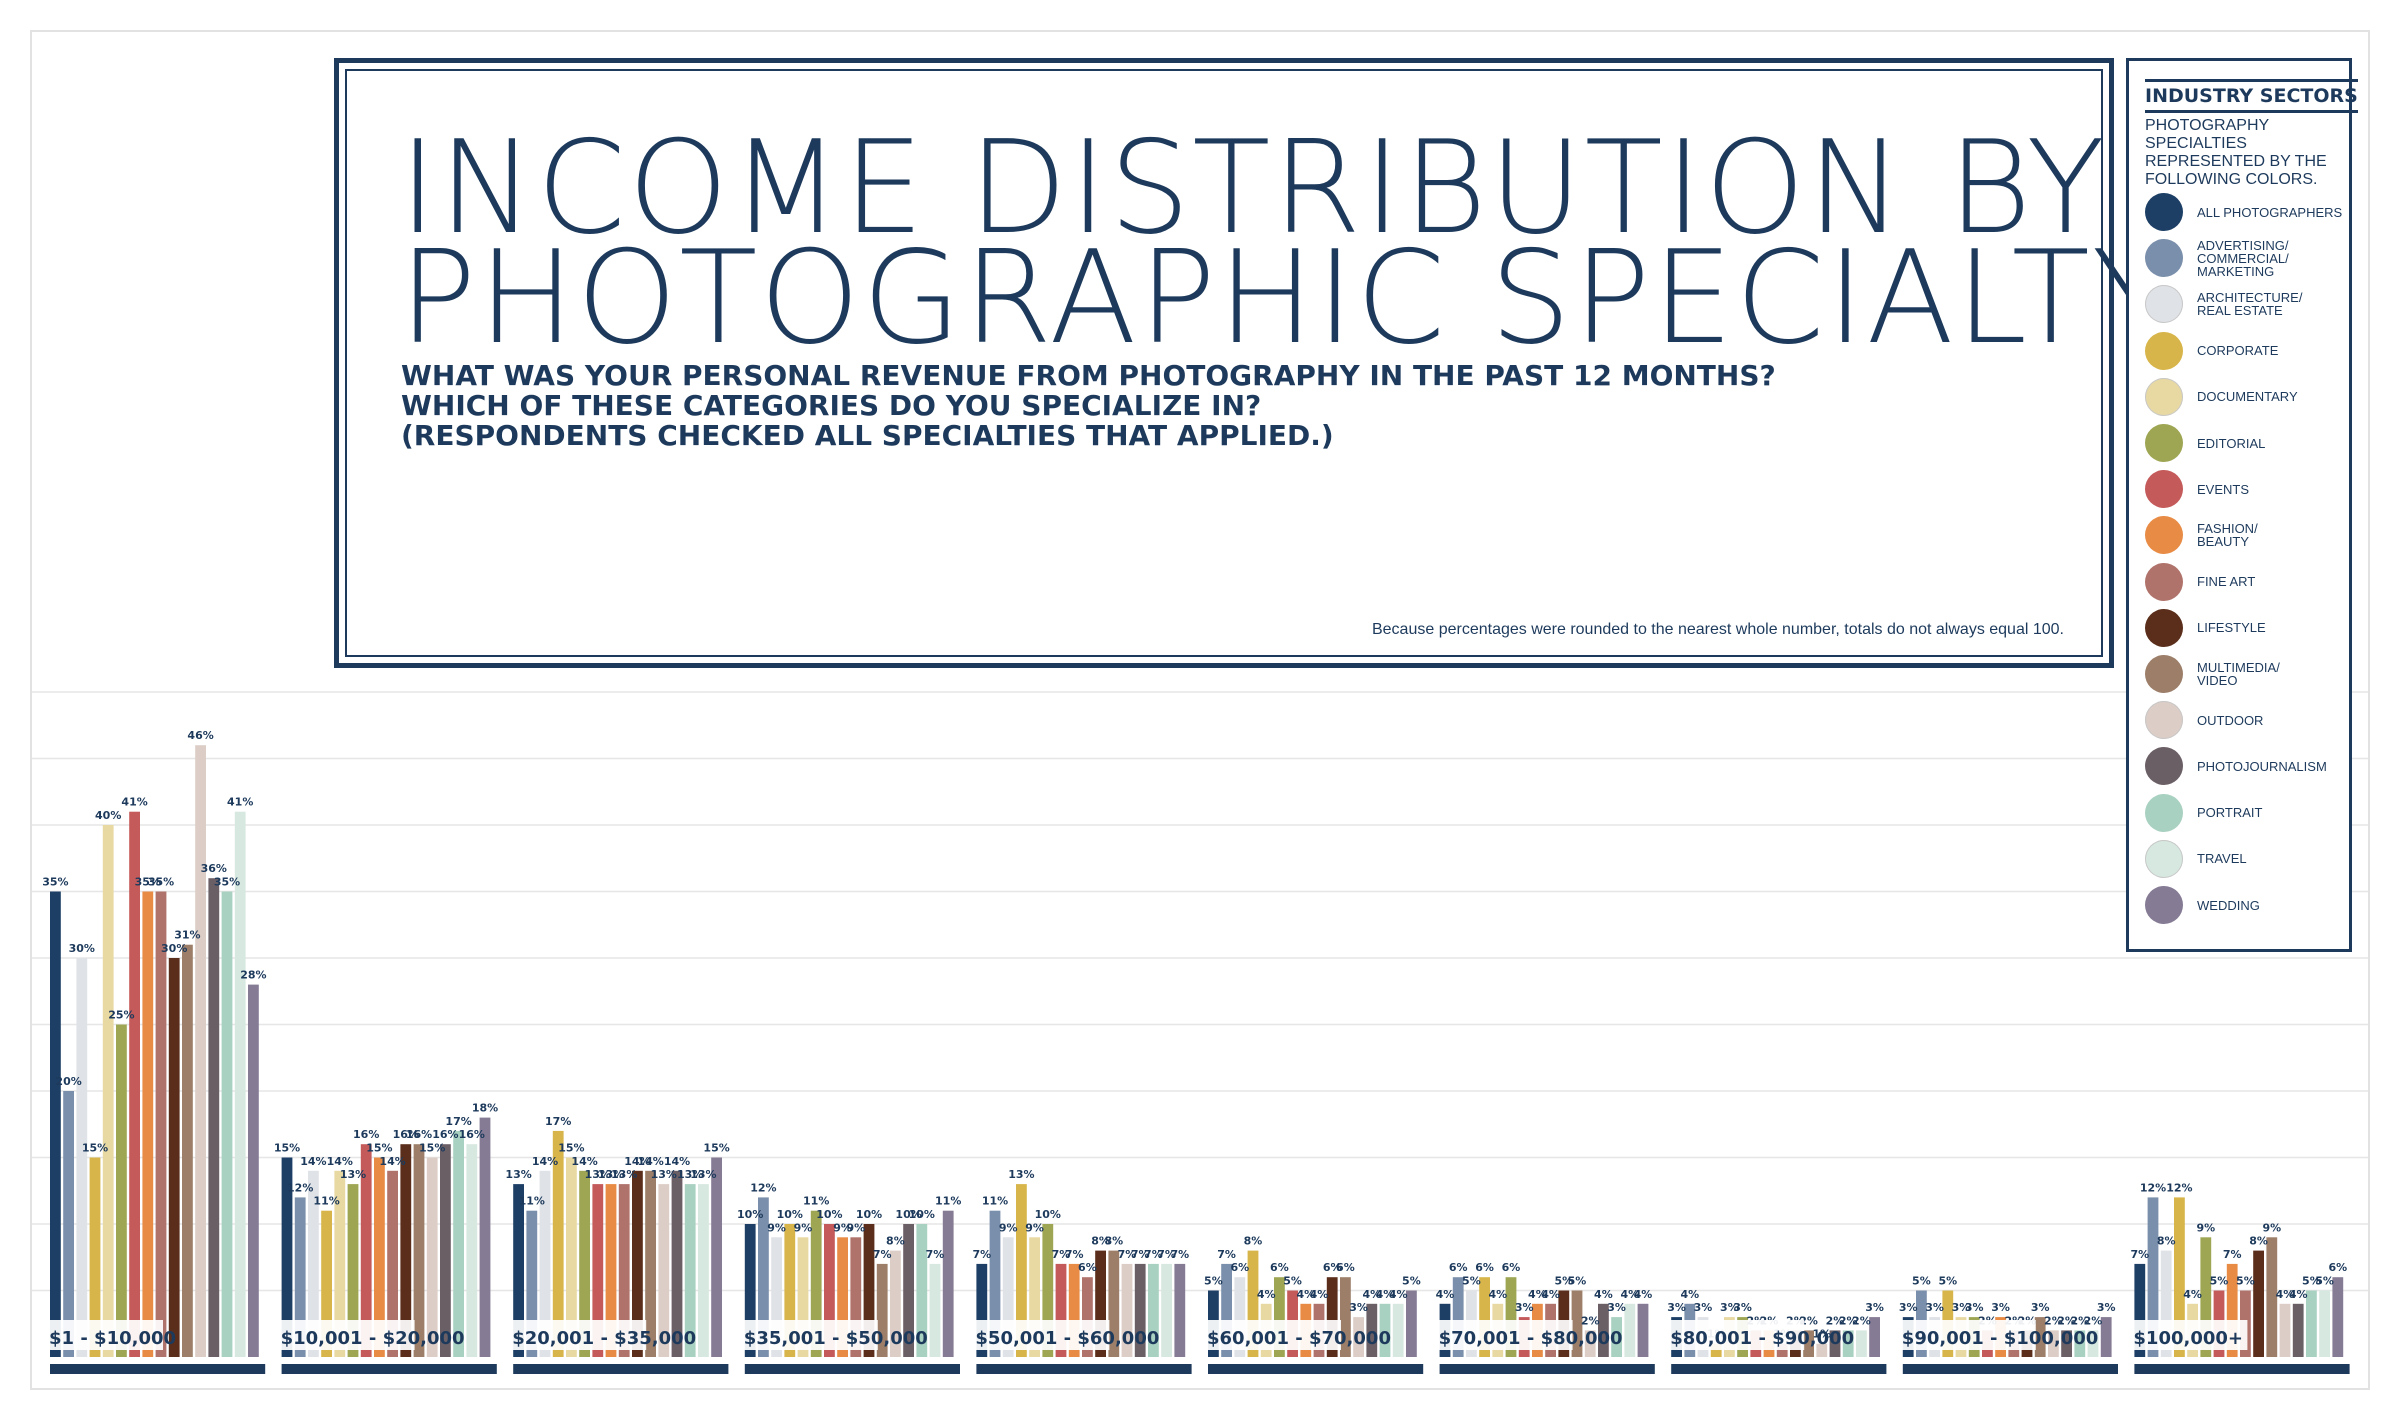 Image resolution: width=2400 pixels, height=1420 pixels. I want to click on bar-value-label: 12%, so click(2179, 1187).